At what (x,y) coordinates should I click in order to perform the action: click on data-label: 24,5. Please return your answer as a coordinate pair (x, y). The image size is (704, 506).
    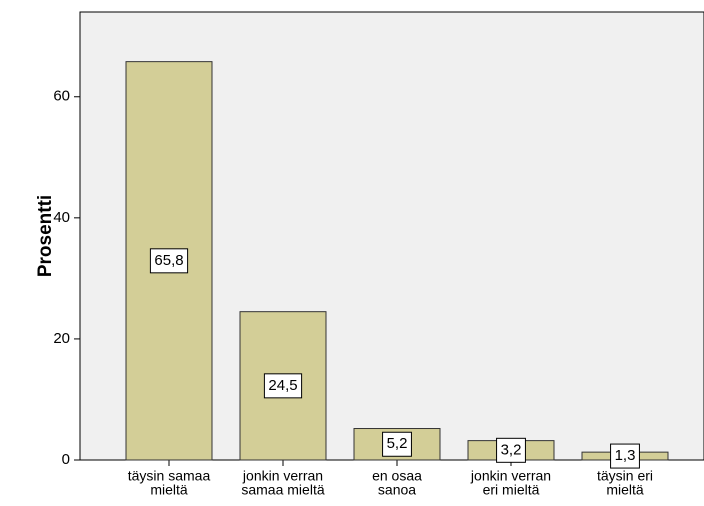
    Looking at the image, I should click on (282, 385).